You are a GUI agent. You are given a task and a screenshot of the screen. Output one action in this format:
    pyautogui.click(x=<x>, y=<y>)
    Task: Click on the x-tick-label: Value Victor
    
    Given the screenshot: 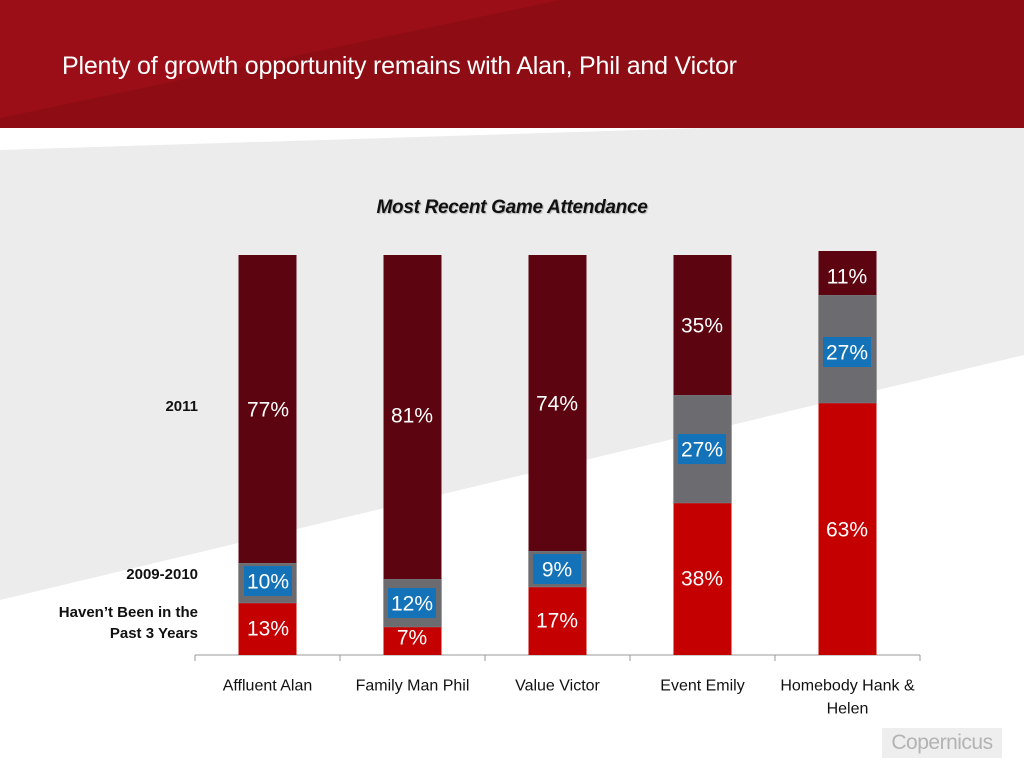 What is the action you would take?
    pyautogui.click(x=557, y=686)
    